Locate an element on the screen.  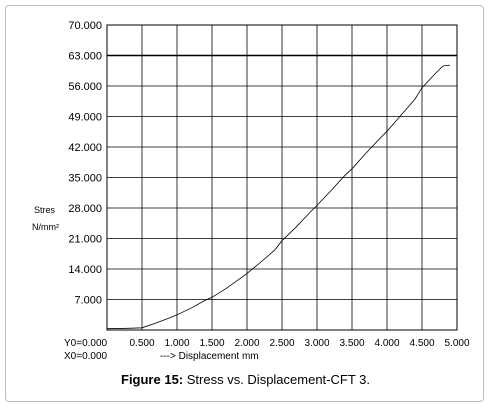
x-tick-label: 2.500 is located at coordinates (281, 343).